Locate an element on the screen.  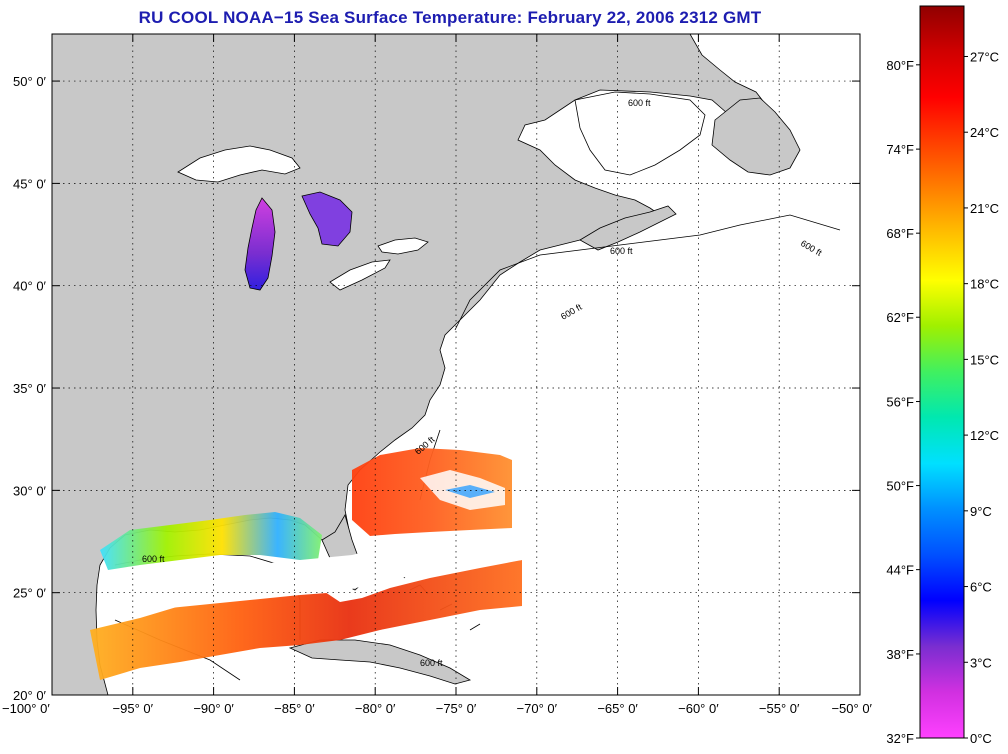
colorbar-celsius-label: 21°C is located at coordinates (984, 208).